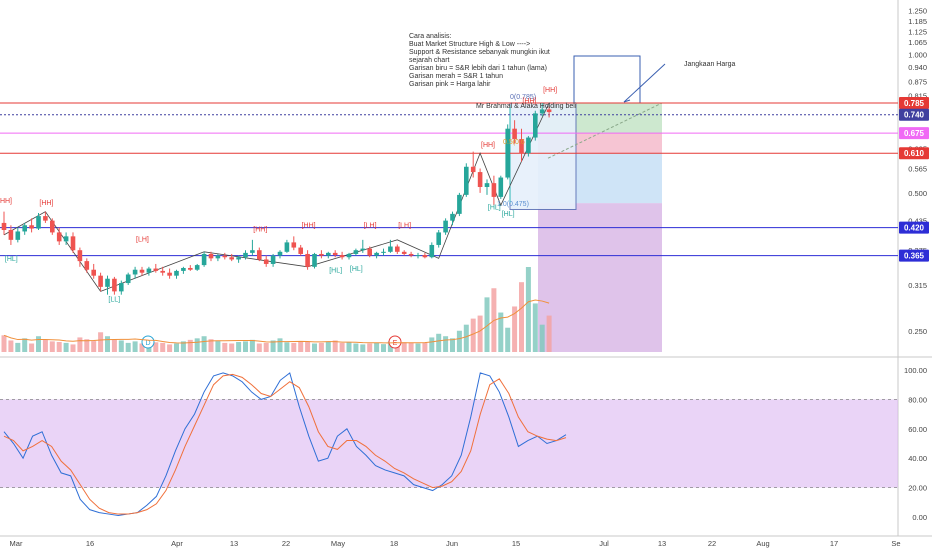 This screenshot has width=932, height=550. I want to click on time-tick-label: Mar, so click(16, 543).